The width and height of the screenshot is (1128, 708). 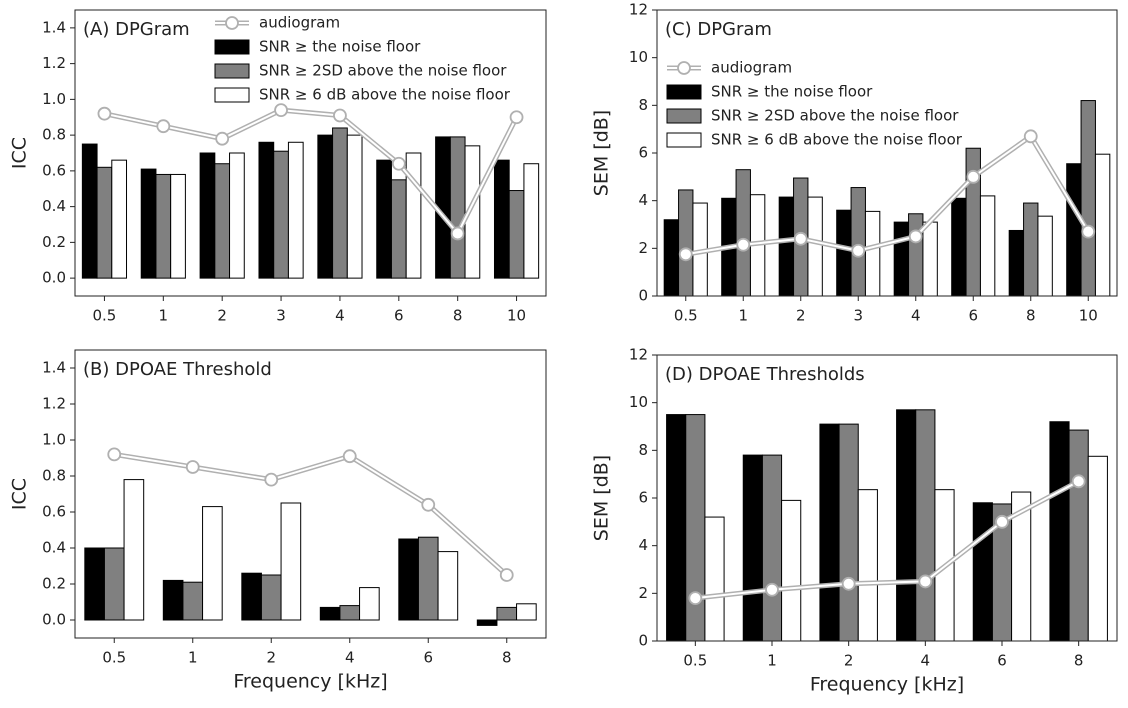 What do you see at coordinates (385, 95) in the screenshot?
I see `legend-label: SNR ≥ 6 dB above the noise floor` at bounding box center [385, 95].